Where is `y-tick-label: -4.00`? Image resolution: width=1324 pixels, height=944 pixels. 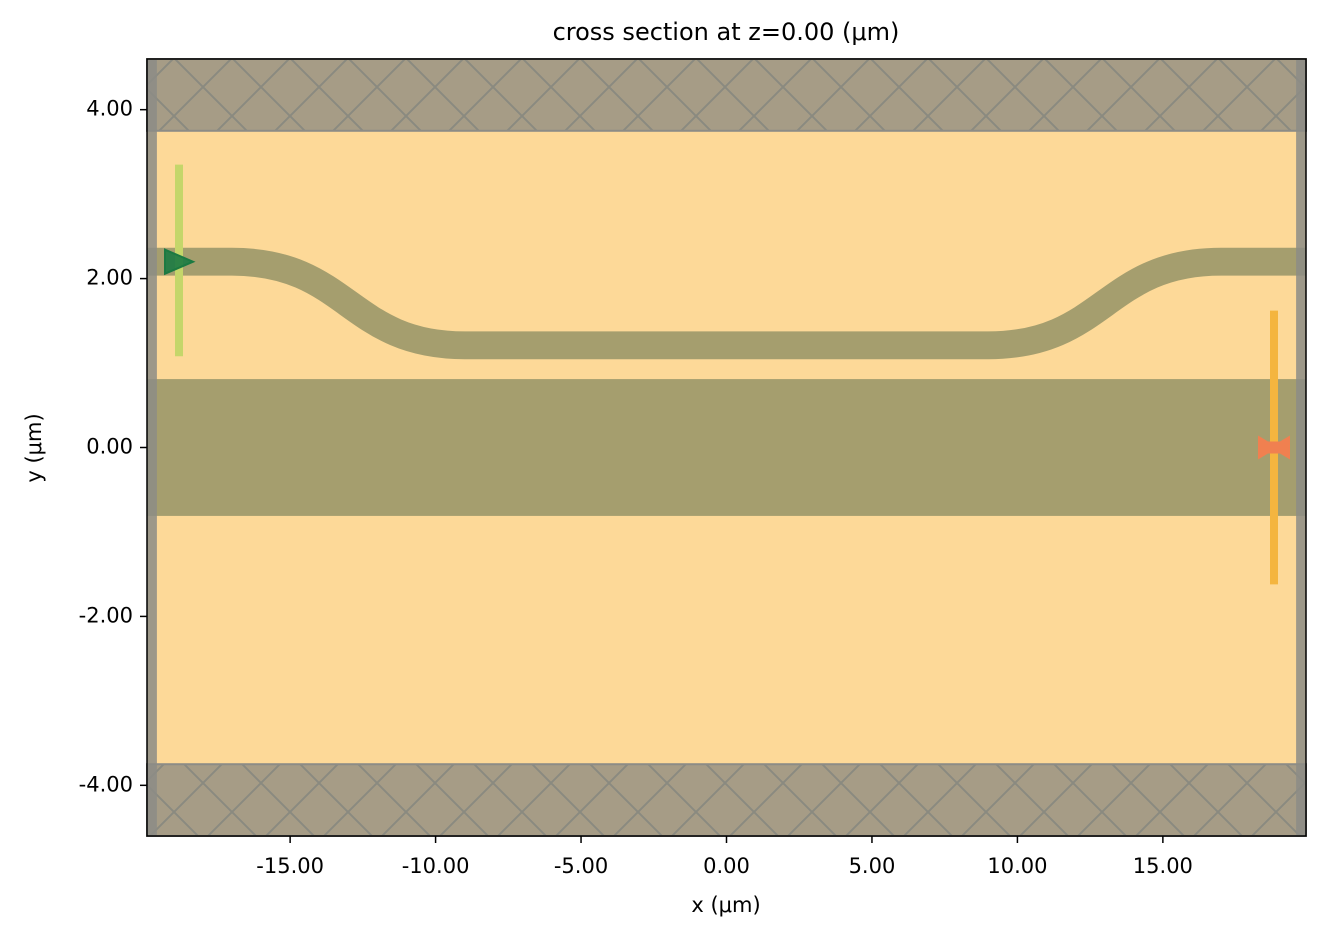
y-tick-label: -4.00 is located at coordinates (106, 784).